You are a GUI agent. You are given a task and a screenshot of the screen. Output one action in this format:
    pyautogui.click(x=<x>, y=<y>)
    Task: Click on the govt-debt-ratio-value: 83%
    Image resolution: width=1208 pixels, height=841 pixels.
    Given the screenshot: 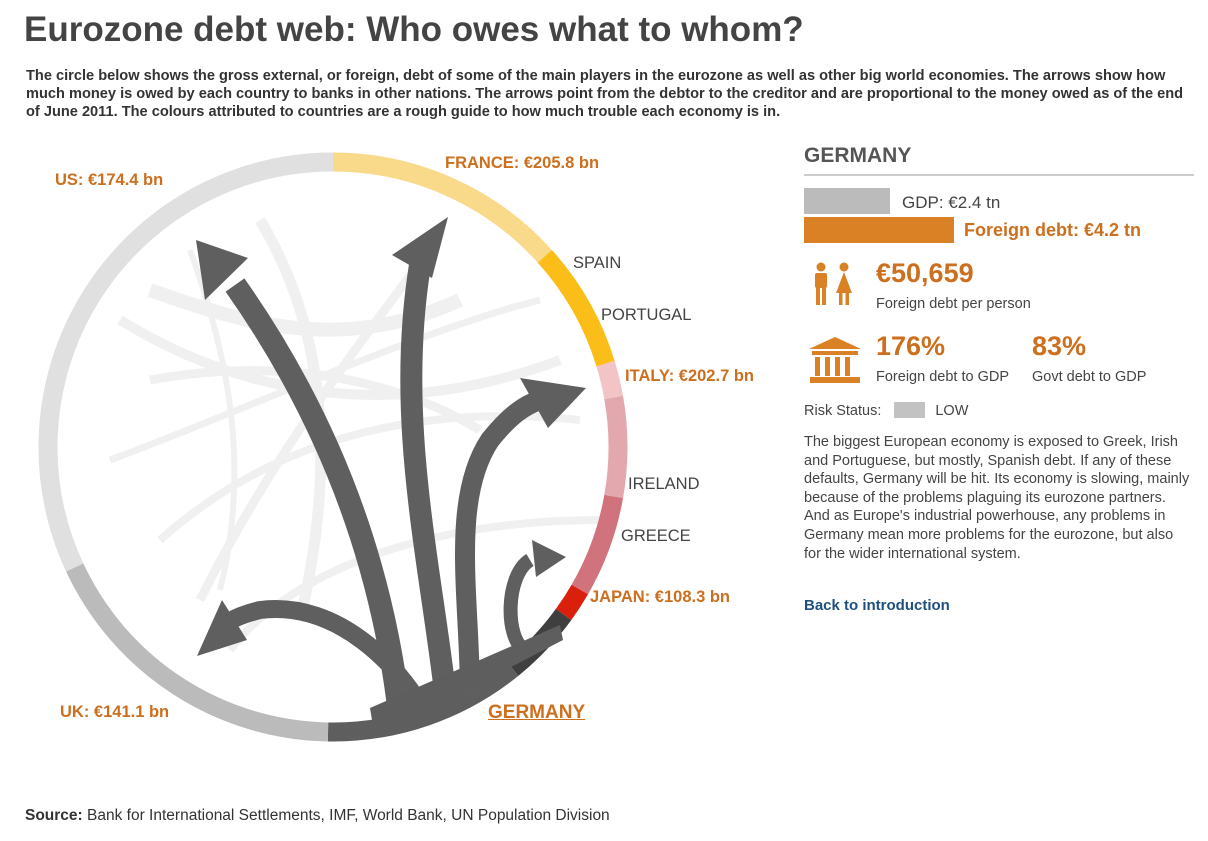 What is the action you would take?
    pyautogui.click(x=1059, y=346)
    